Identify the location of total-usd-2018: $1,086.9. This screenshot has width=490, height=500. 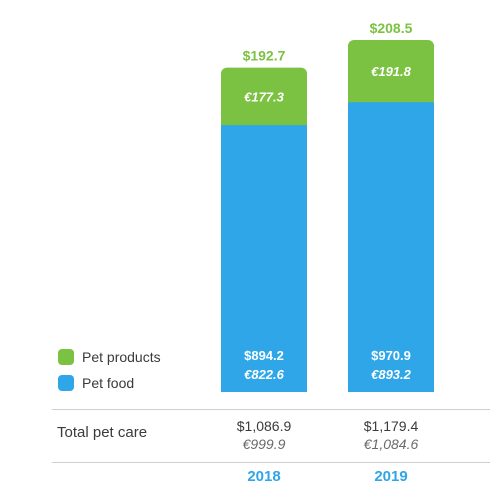
(264, 426).